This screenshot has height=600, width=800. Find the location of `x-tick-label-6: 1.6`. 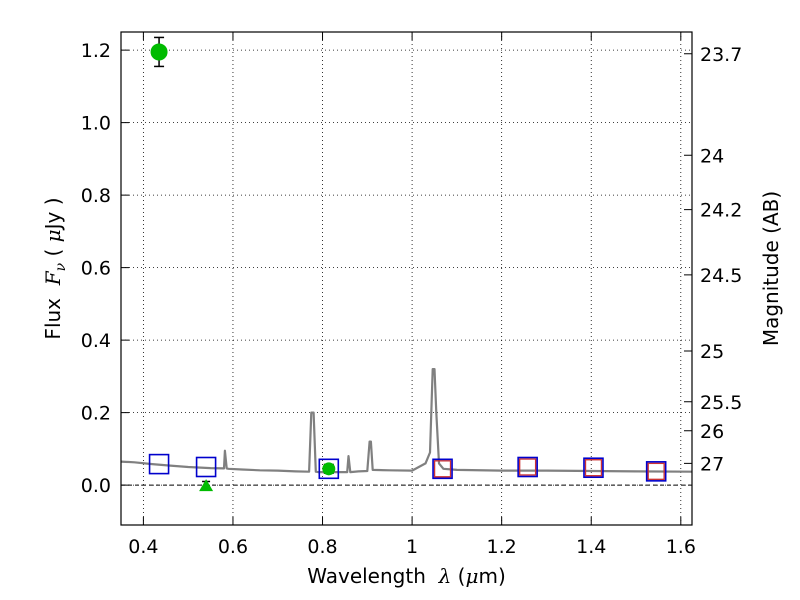

x-tick-label-6: 1.6 is located at coordinates (681, 547).